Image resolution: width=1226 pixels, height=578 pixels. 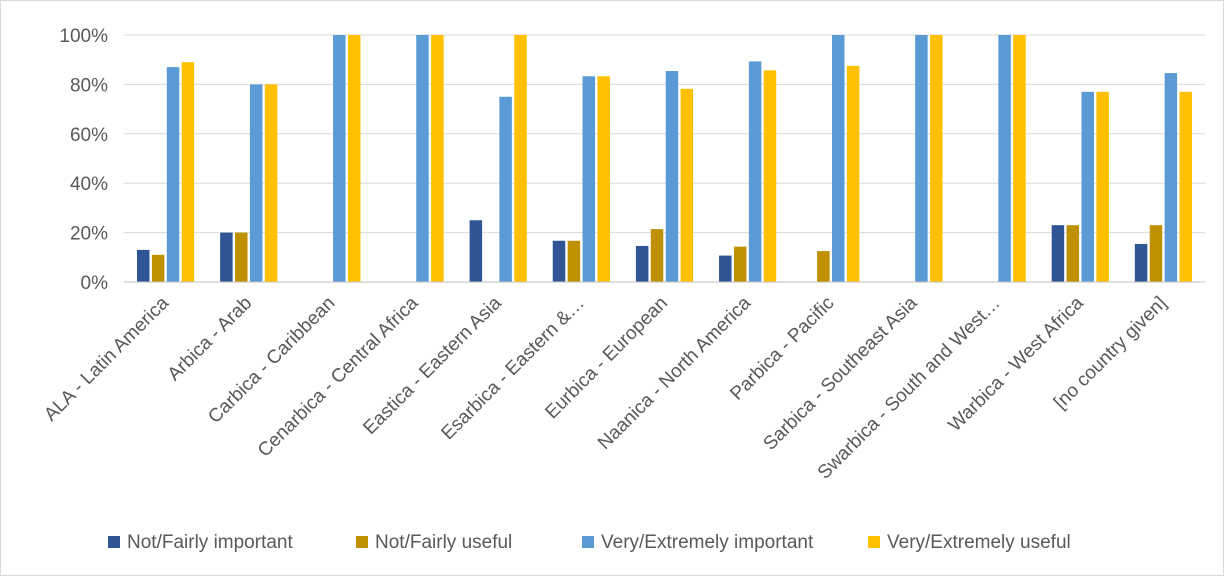 I want to click on legend-label: Not/Fairly important, so click(x=210, y=542).